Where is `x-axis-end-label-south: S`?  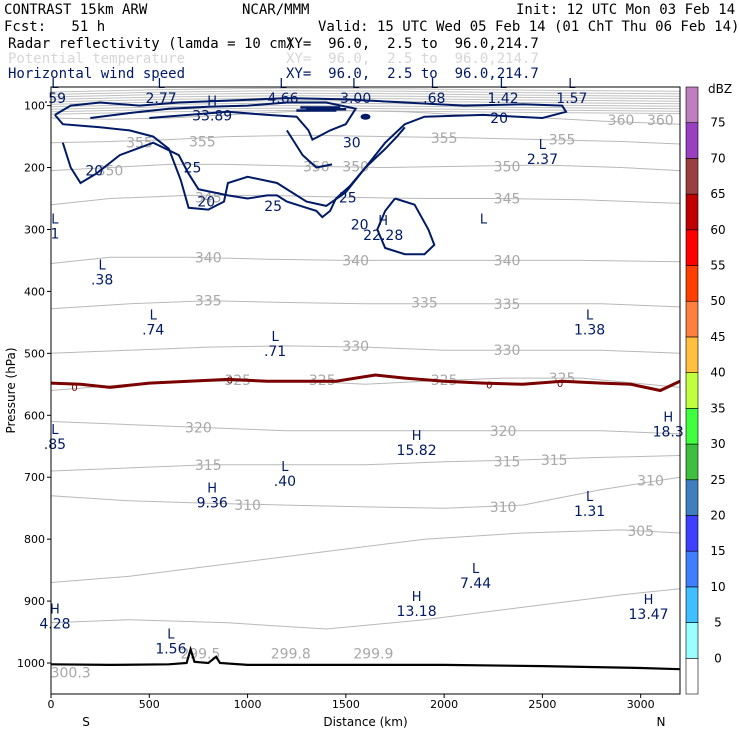
x-axis-end-label-south: S is located at coordinates (86, 722).